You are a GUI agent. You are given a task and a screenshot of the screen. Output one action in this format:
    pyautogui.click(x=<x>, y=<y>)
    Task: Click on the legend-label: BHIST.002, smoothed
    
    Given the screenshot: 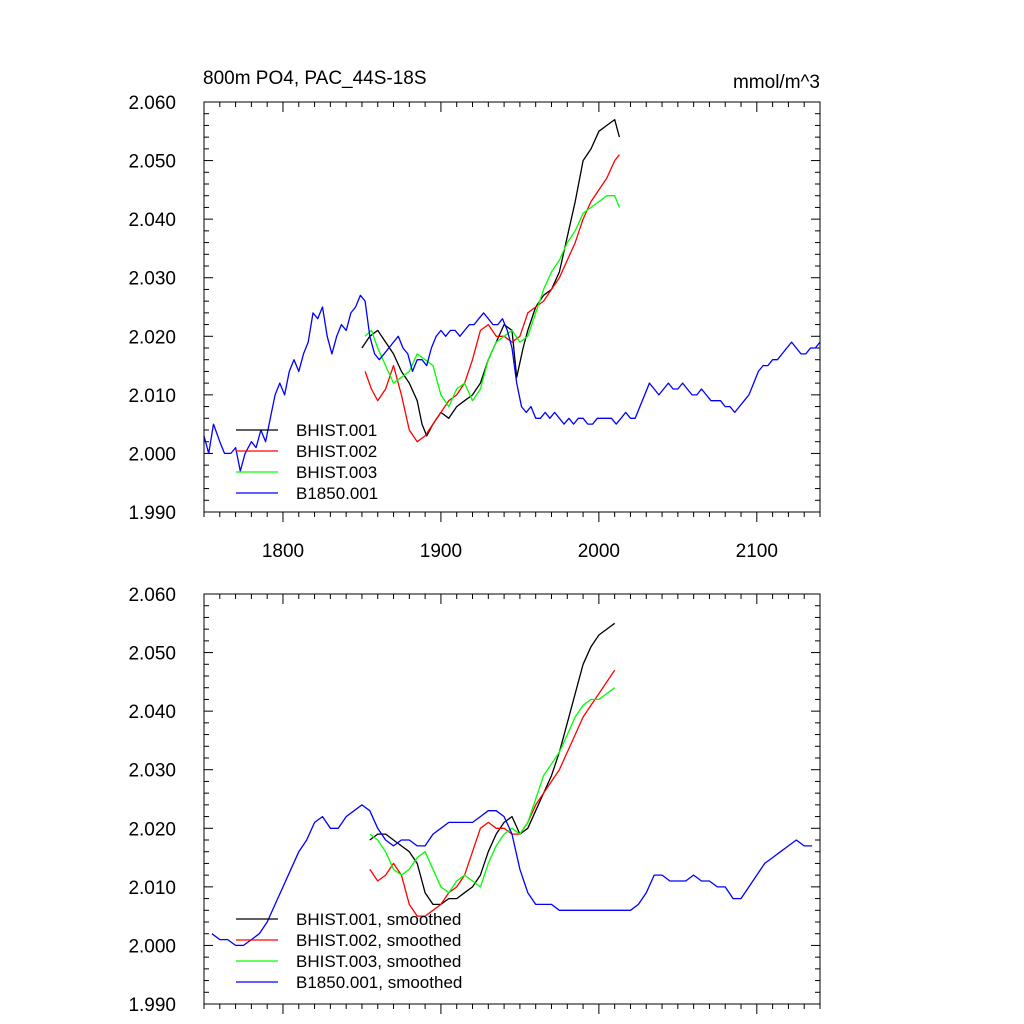 What is the action you would take?
    pyautogui.click(x=378, y=940)
    